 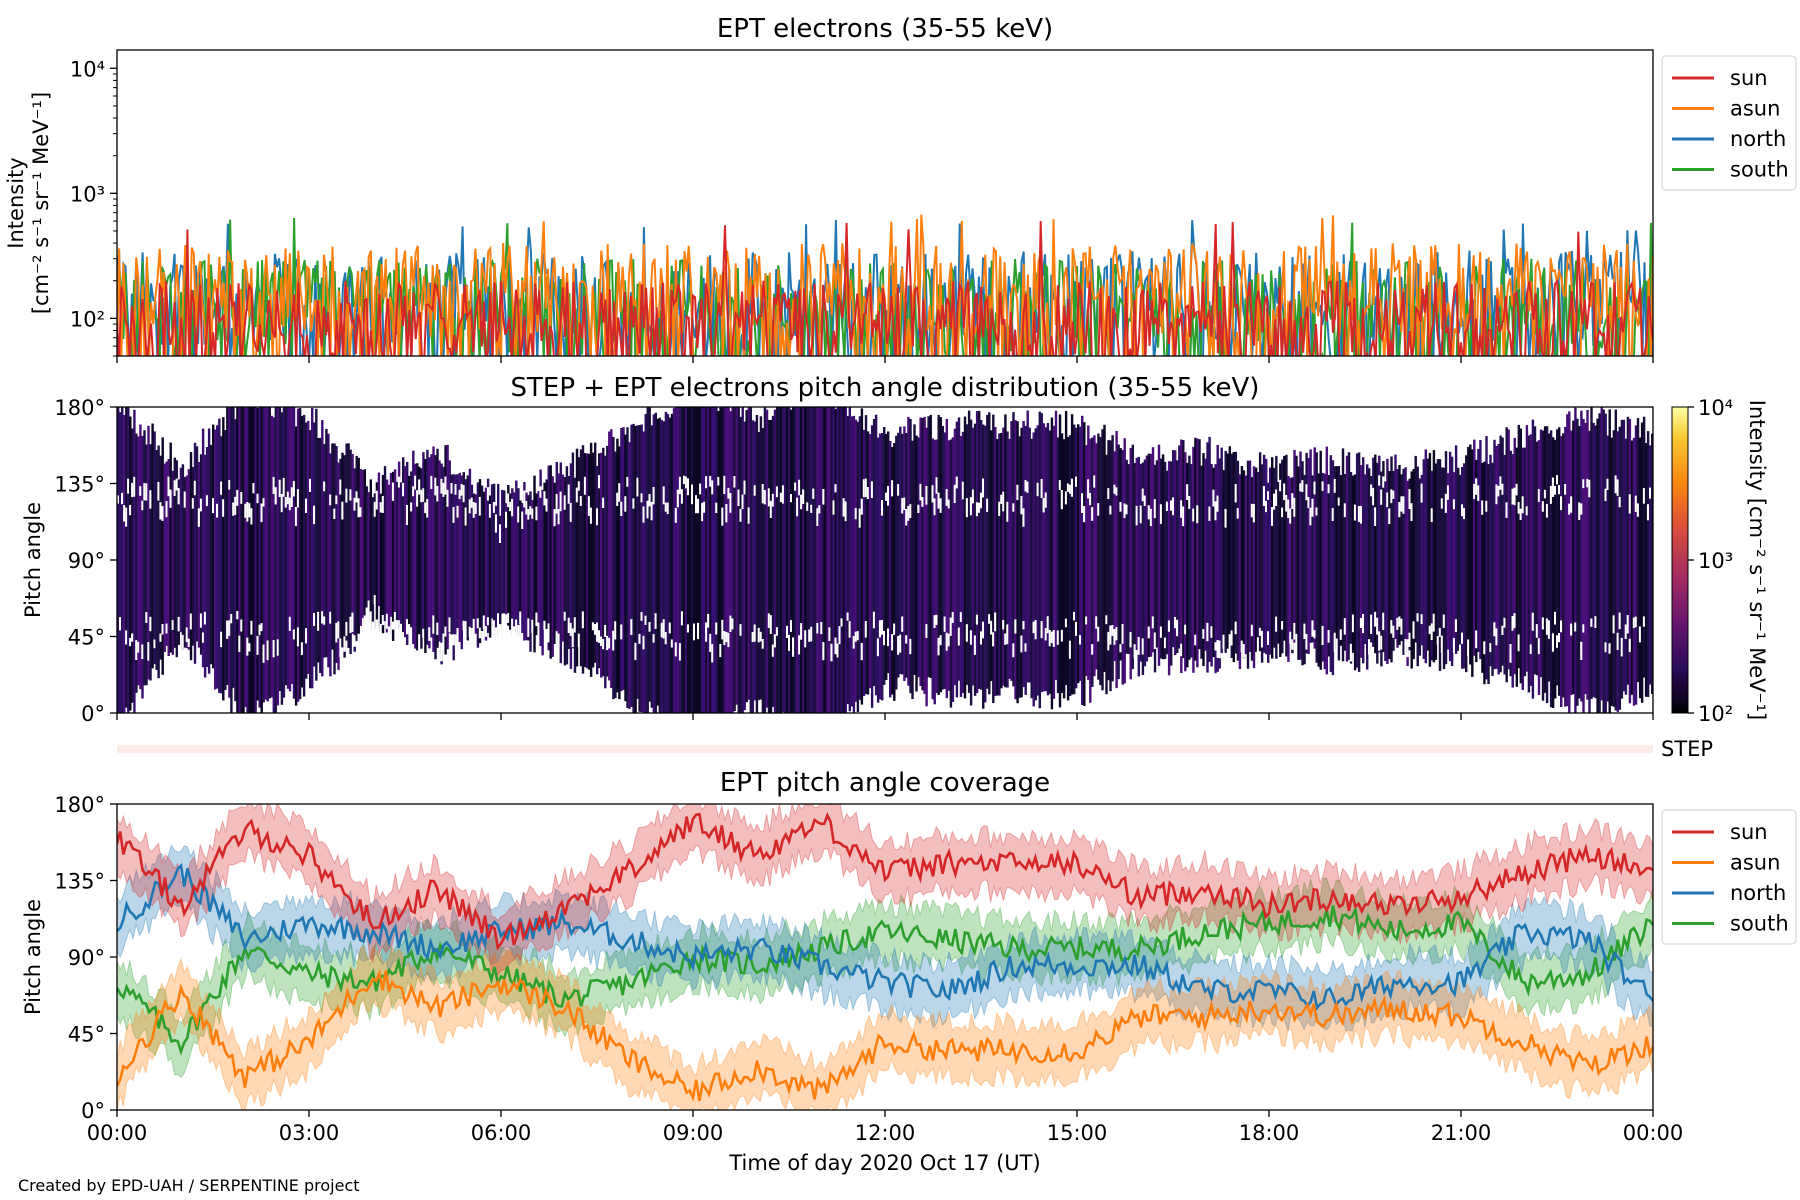 I want to click on series-line-north, so click(x=885, y=936).